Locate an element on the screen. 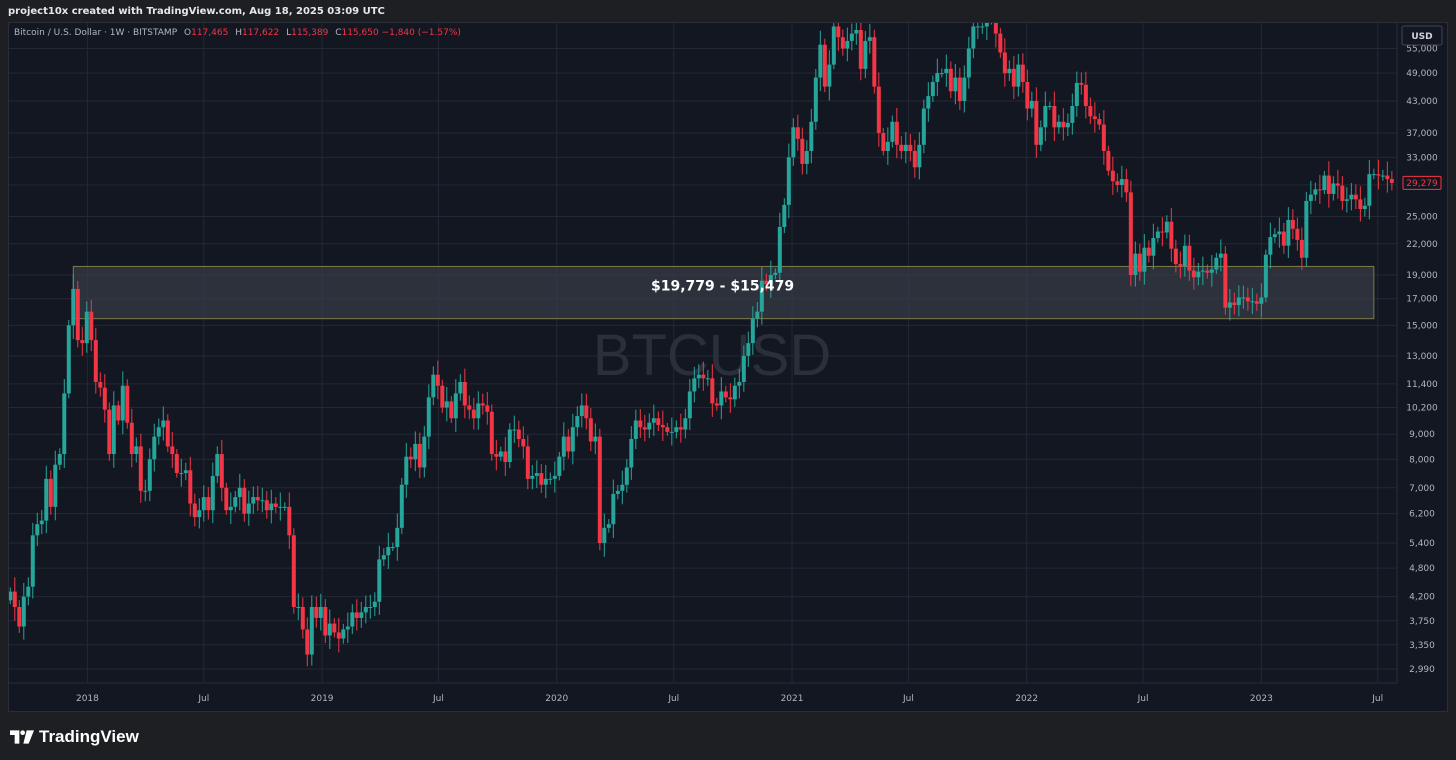 The height and width of the screenshot is (760, 1456). time-tick-label: 2023 is located at coordinates (1261, 699).